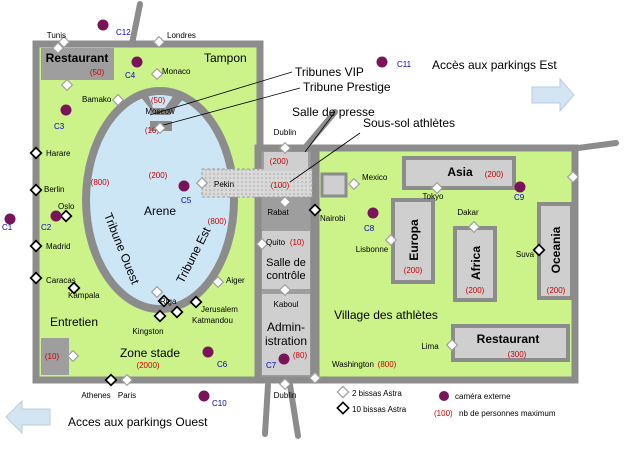  I want to click on village-capacity: (800), so click(387, 364).